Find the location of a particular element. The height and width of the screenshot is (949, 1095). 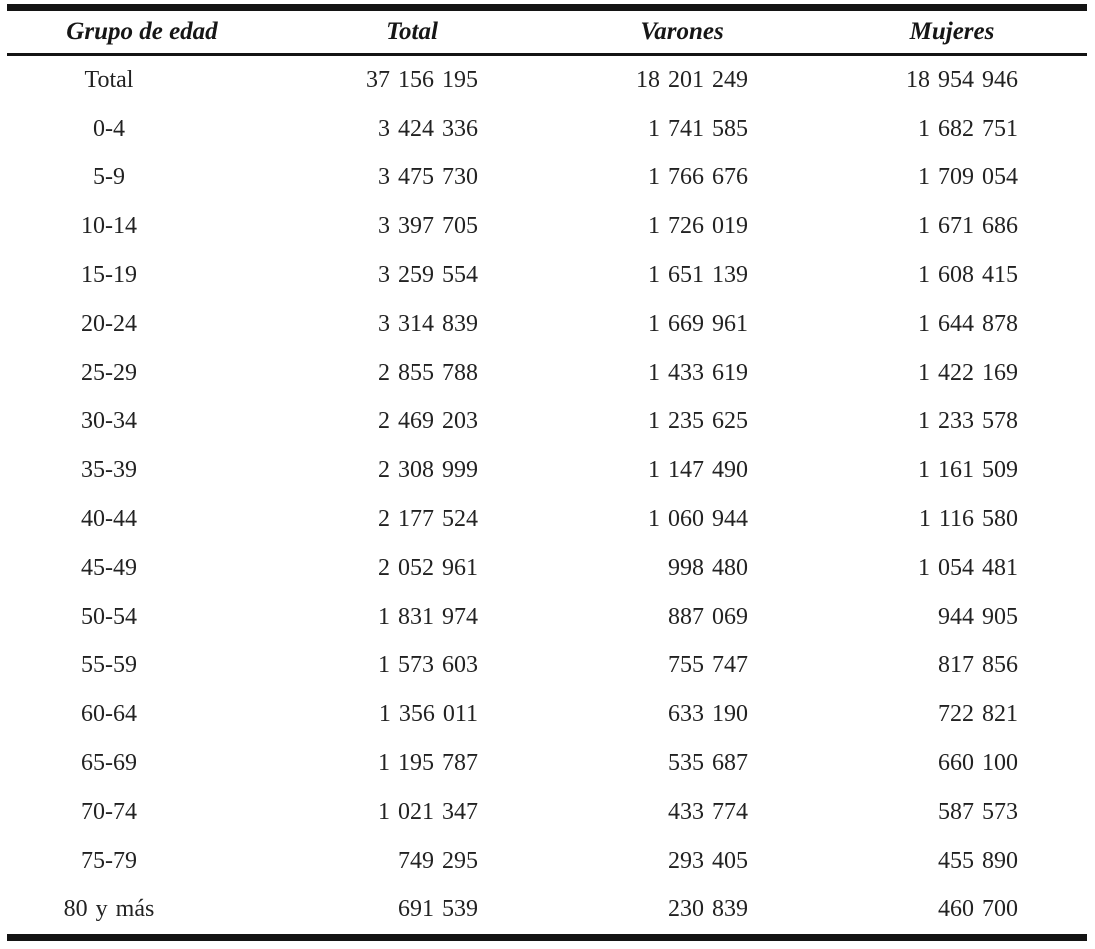

value-cell: 2 855 788 is located at coordinates (428, 372).